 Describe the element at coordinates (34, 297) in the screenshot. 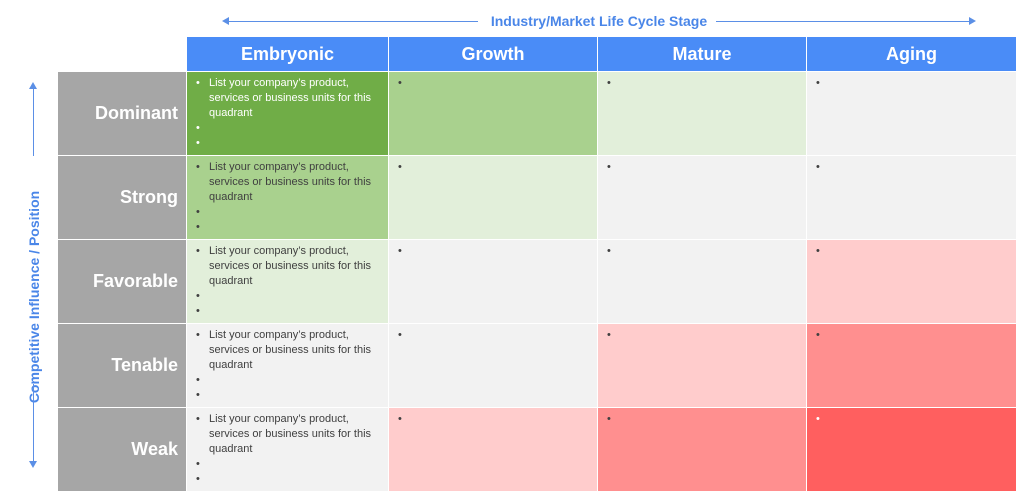

I see `left-axis-label: Competitive Influence / Position` at that location.